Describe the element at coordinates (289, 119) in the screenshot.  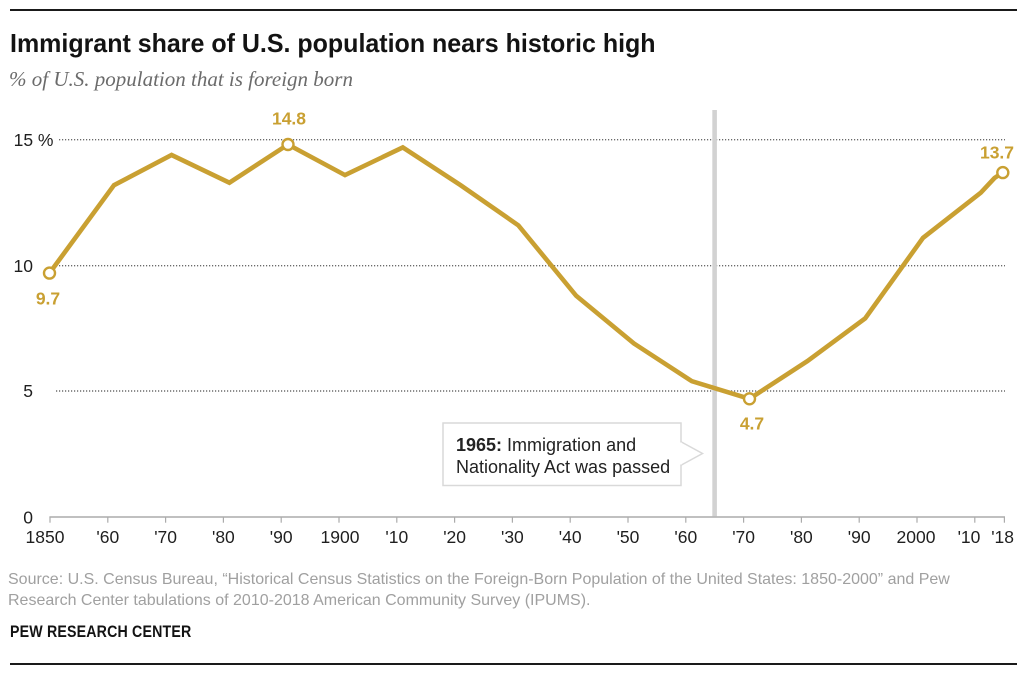
I see `svg-text: 14.8` at that location.